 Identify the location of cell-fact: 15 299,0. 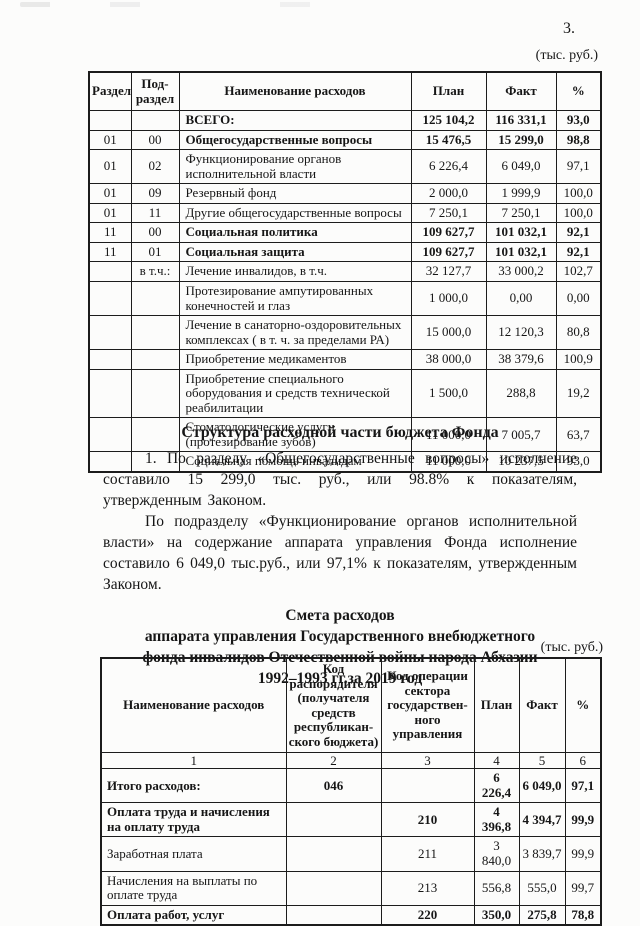
(521, 140).